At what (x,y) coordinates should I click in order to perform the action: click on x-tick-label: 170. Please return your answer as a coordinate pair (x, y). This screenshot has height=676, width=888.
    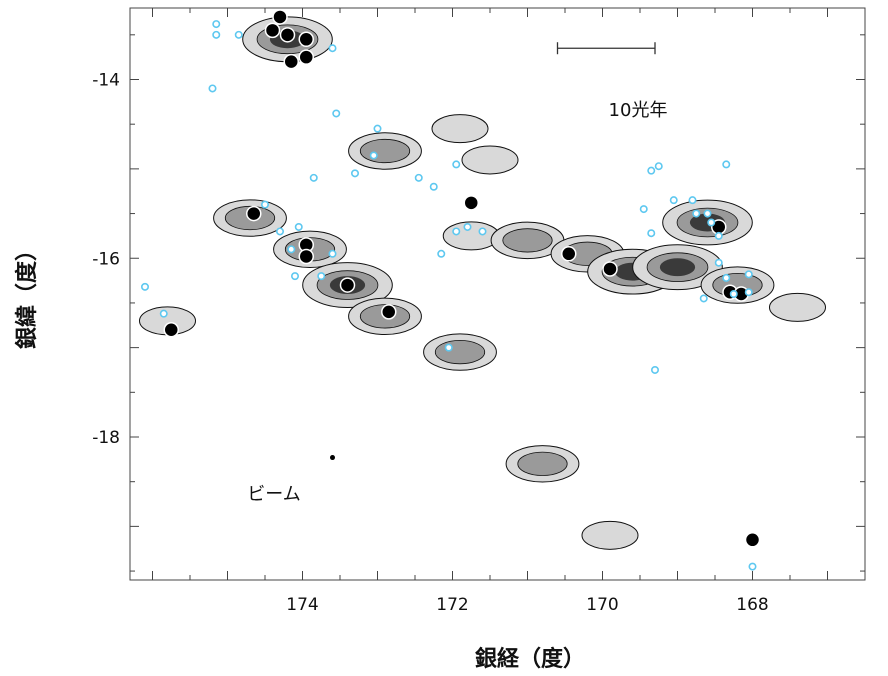
    Looking at the image, I should click on (602, 605).